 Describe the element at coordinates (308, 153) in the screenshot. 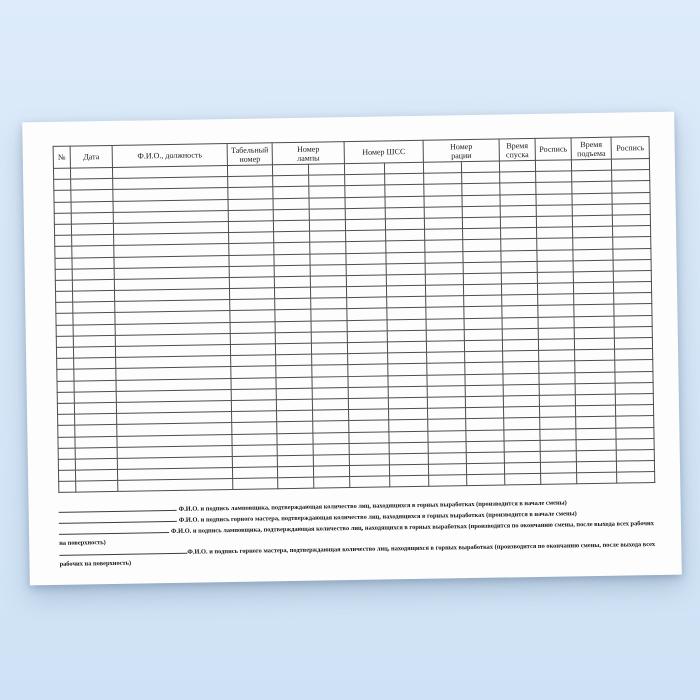

I see `column-header: Номер лампы` at that location.